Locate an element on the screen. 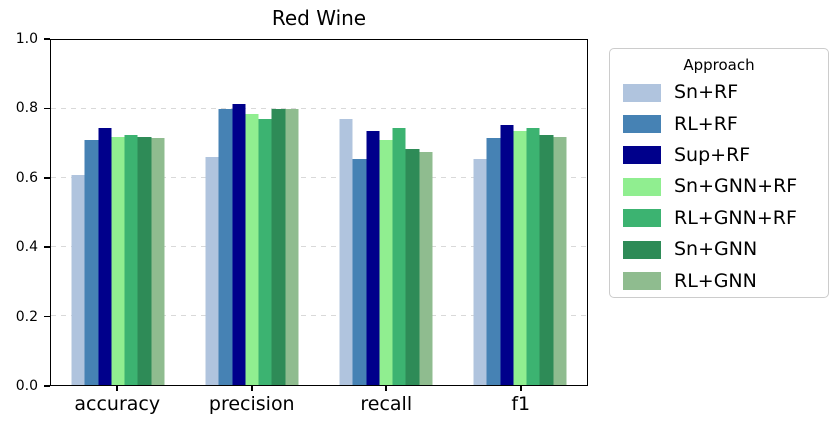 The width and height of the screenshot is (831, 433). bar-group-f1 is located at coordinates (520, 212).